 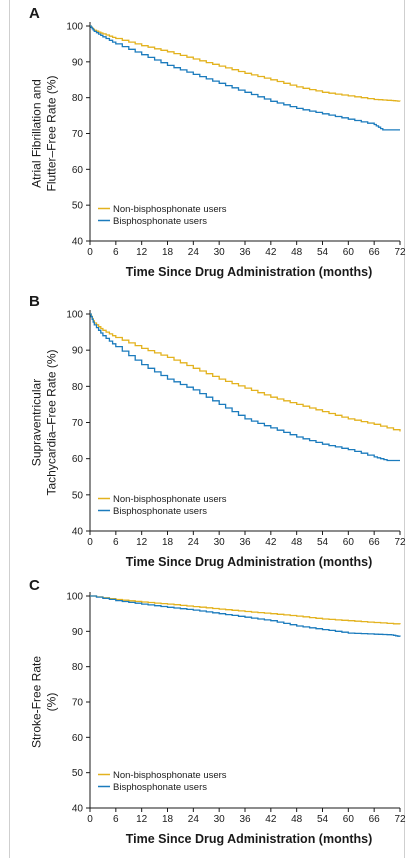 I want to click on panel-letter: A, so click(x=34, y=13).